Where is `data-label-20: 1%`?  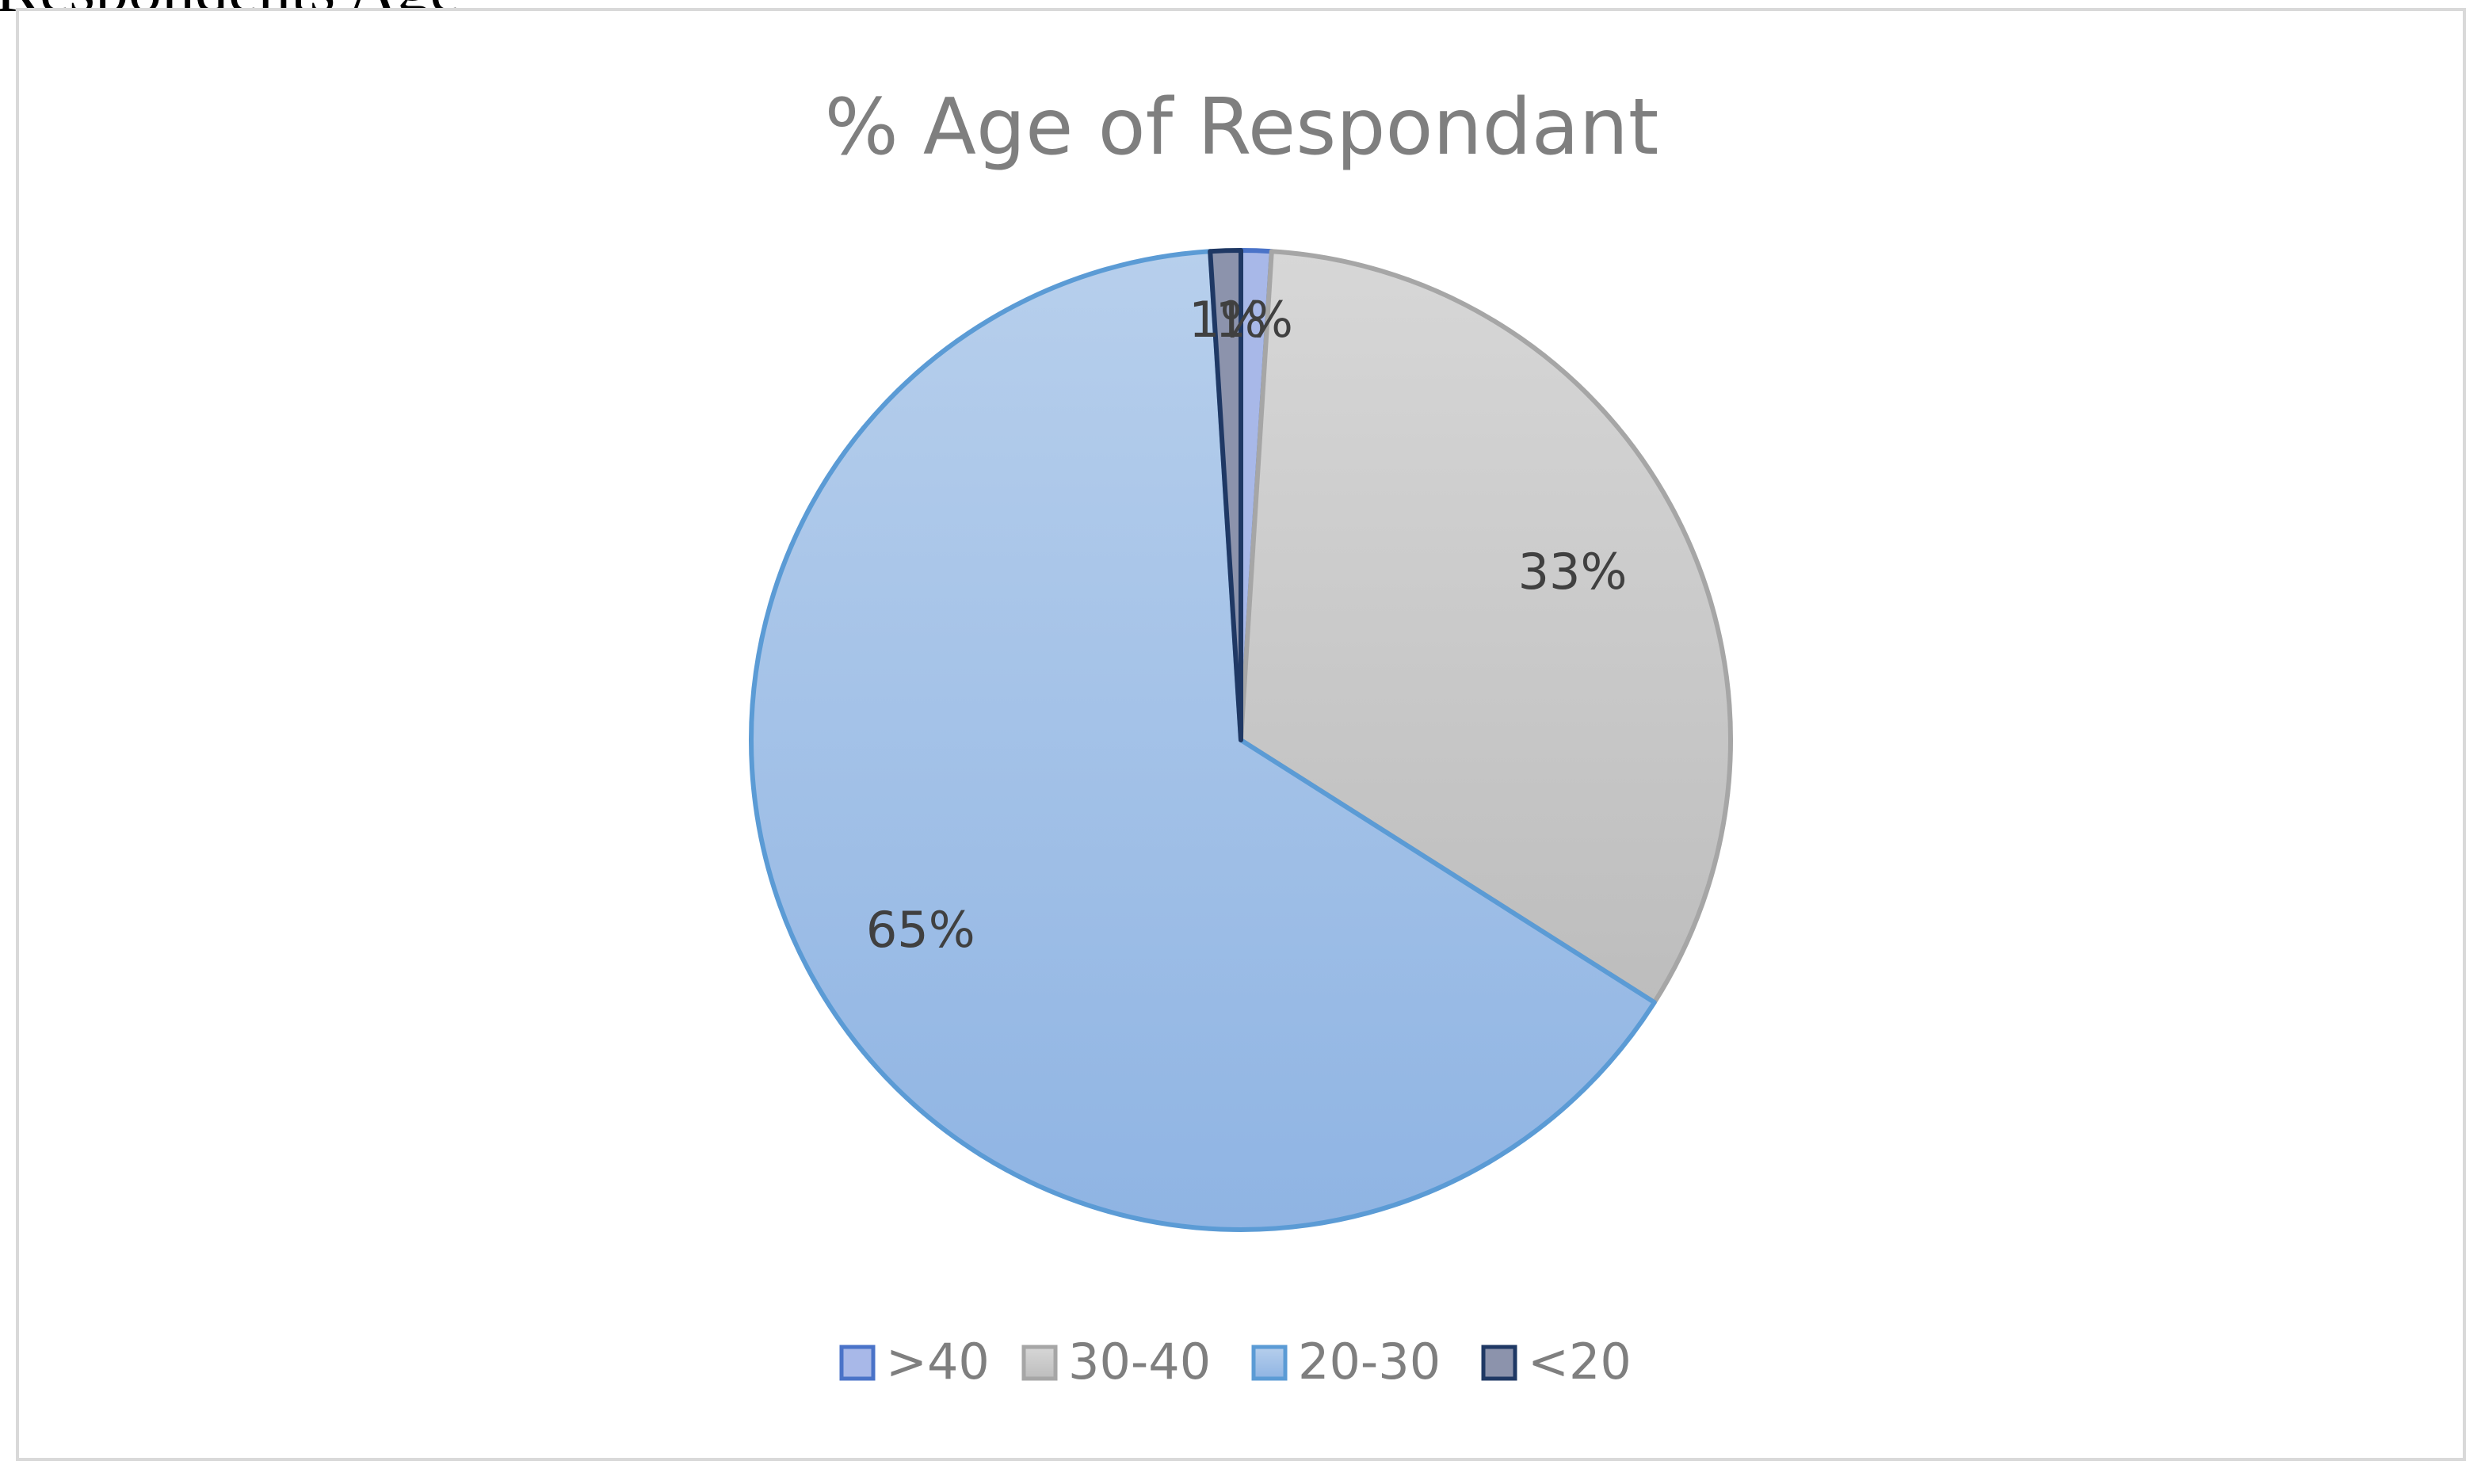 data-label-20: 1% is located at coordinates (1227, 320).